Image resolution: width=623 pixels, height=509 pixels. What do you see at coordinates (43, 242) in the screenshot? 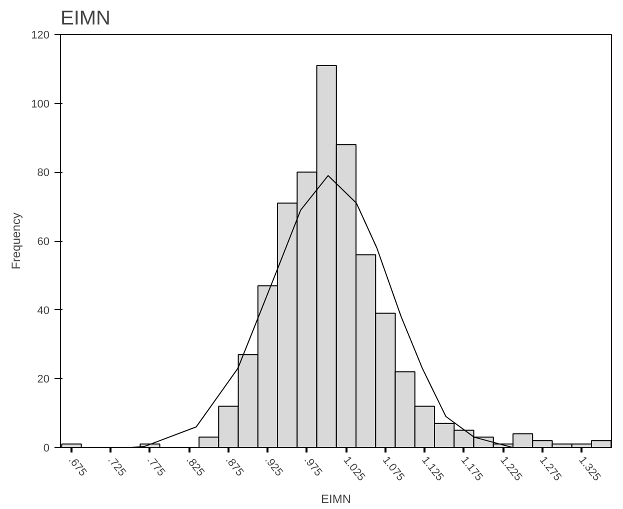
I see `y-tick-label: 60` at bounding box center [43, 242].